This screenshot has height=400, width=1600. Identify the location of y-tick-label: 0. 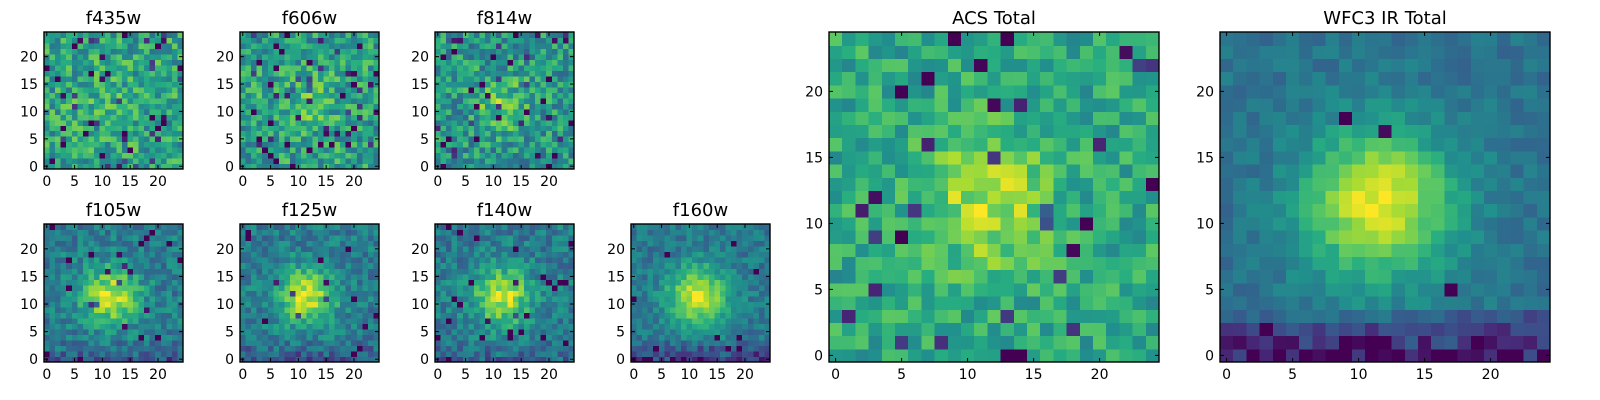
(424, 167).